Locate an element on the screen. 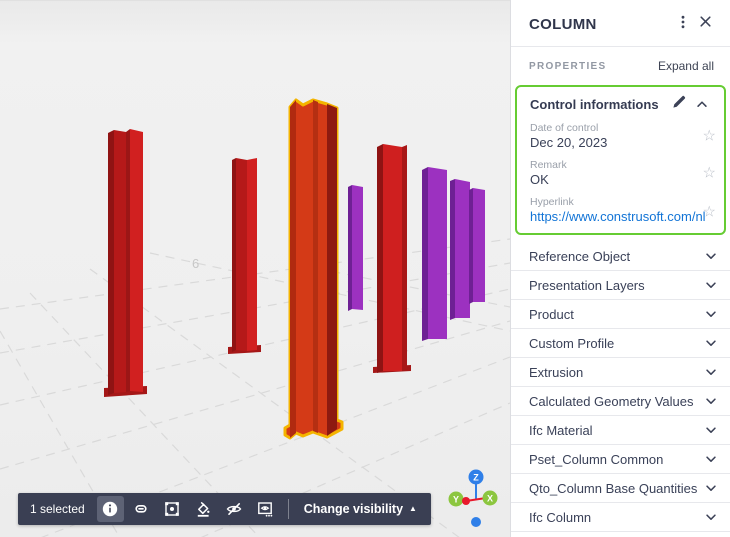 This screenshot has height=537, width=730. chevron-up-icon: ▲ is located at coordinates (413, 508).